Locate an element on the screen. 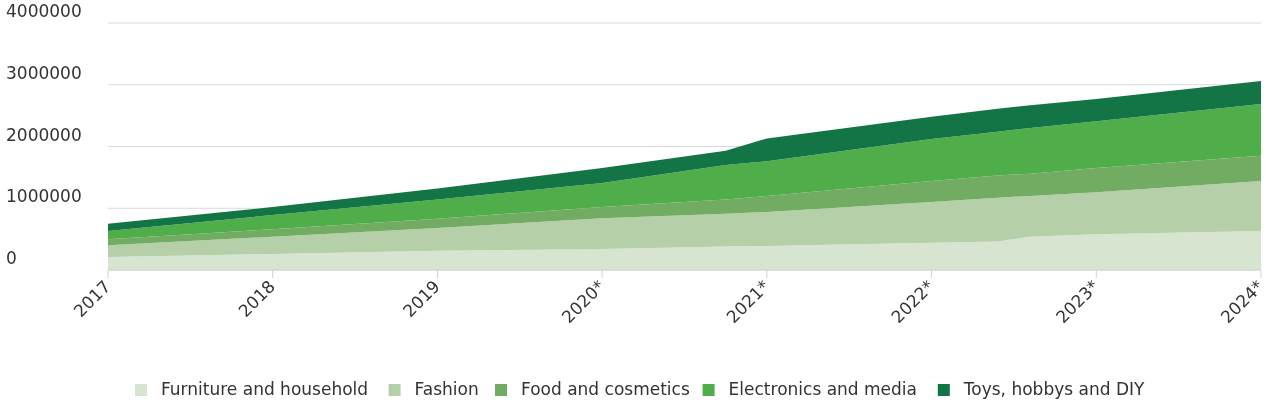 This screenshot has height=400, width=1269. y-tick-label: 2000000 is located at coordinates (44, 134).